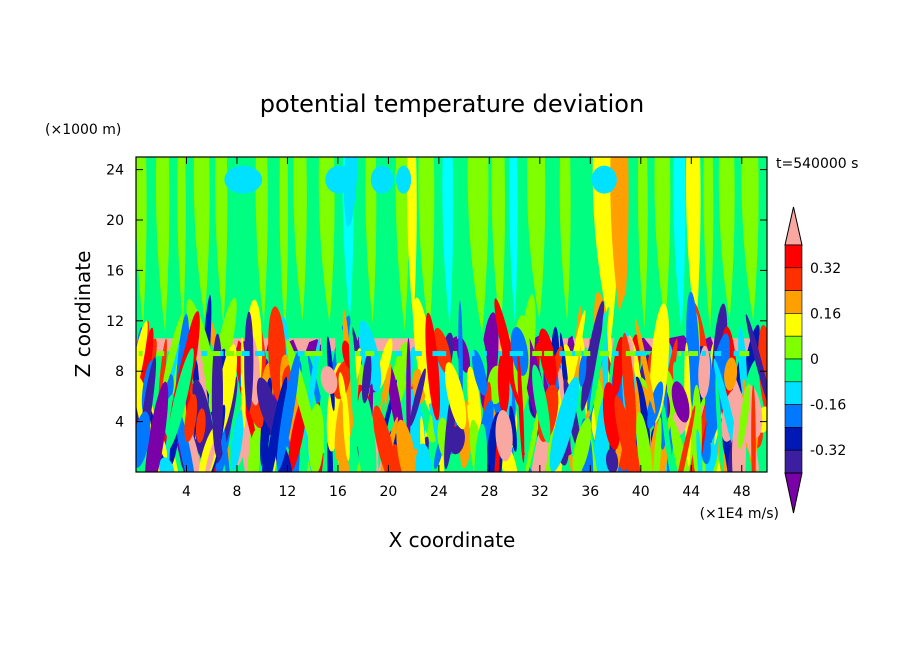  I want to click on colorbar: 0.32 0.16 0 -0.16 -0.32, so click(815, 360).